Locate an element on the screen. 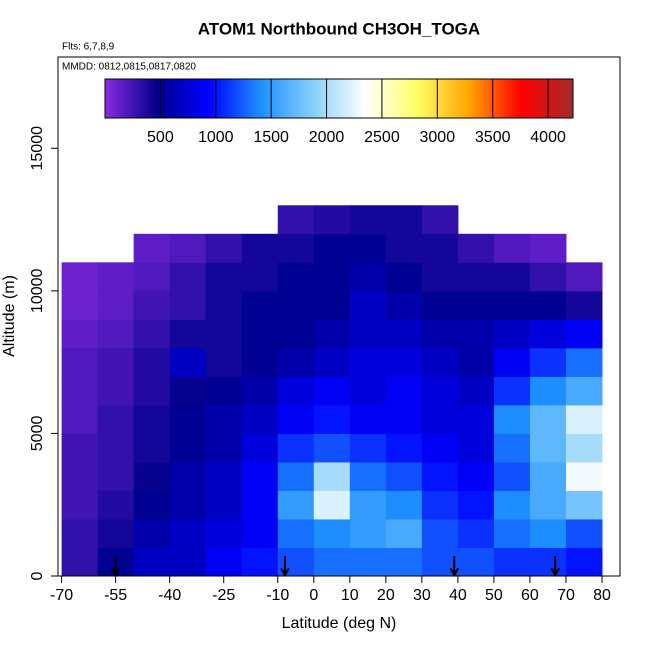  colorbar is located at coordinates (339, 98).